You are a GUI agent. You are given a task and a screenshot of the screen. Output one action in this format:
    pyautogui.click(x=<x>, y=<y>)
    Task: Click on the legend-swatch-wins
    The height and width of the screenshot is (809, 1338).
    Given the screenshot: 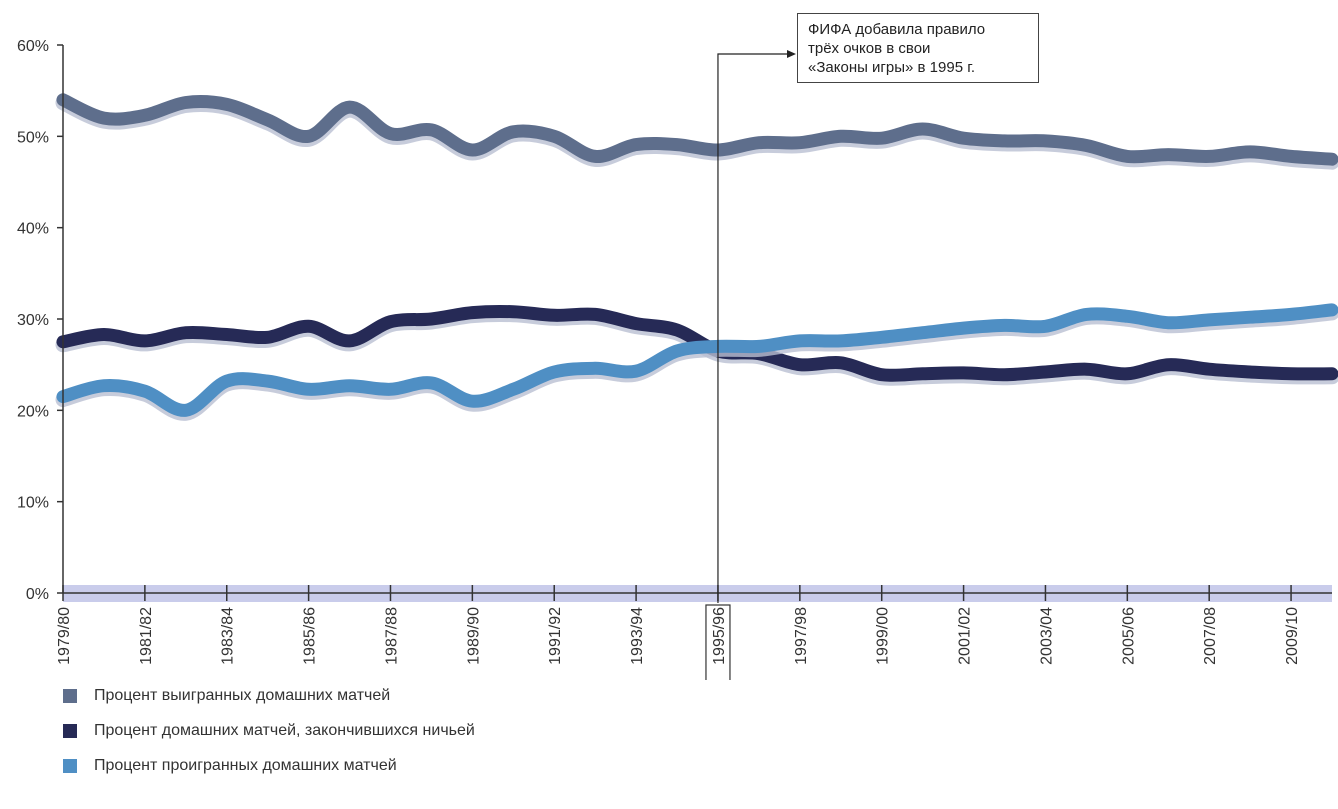 What is the action you would take?
    pyautogui.click(x=70, y=695)
    